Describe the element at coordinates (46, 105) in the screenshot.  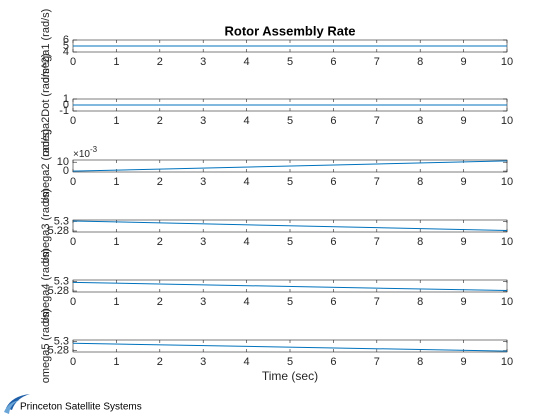
I see `y-axis-label: omega2Dot (rad/s^2)` at that location.